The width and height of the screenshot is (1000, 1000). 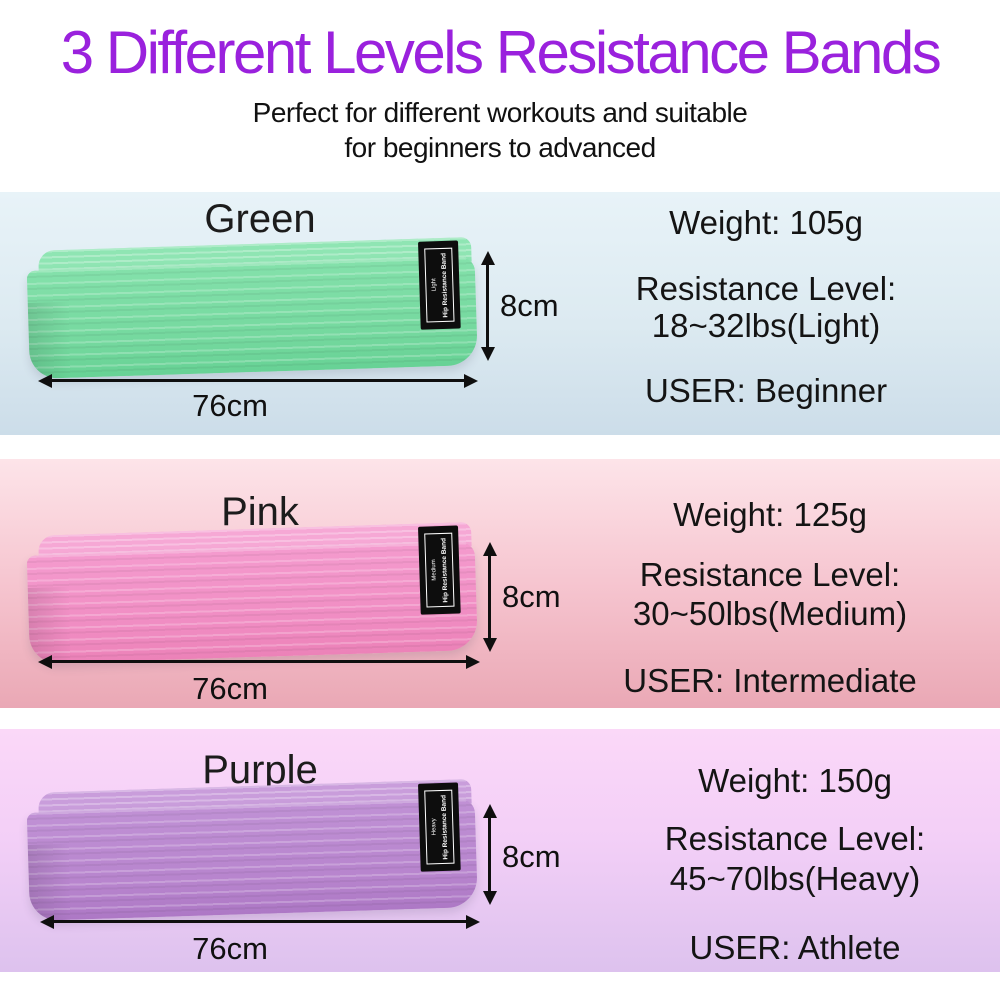 I want to click on spec-weight: Weight: 150g, so click(x=795, y=780).